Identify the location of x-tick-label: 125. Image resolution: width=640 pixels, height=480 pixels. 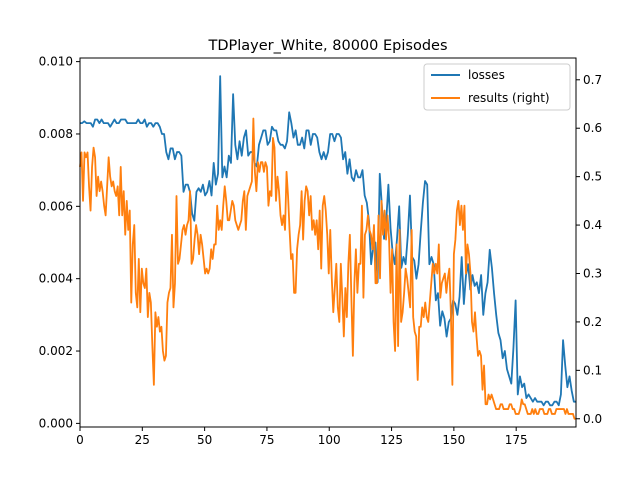
(391, 440).